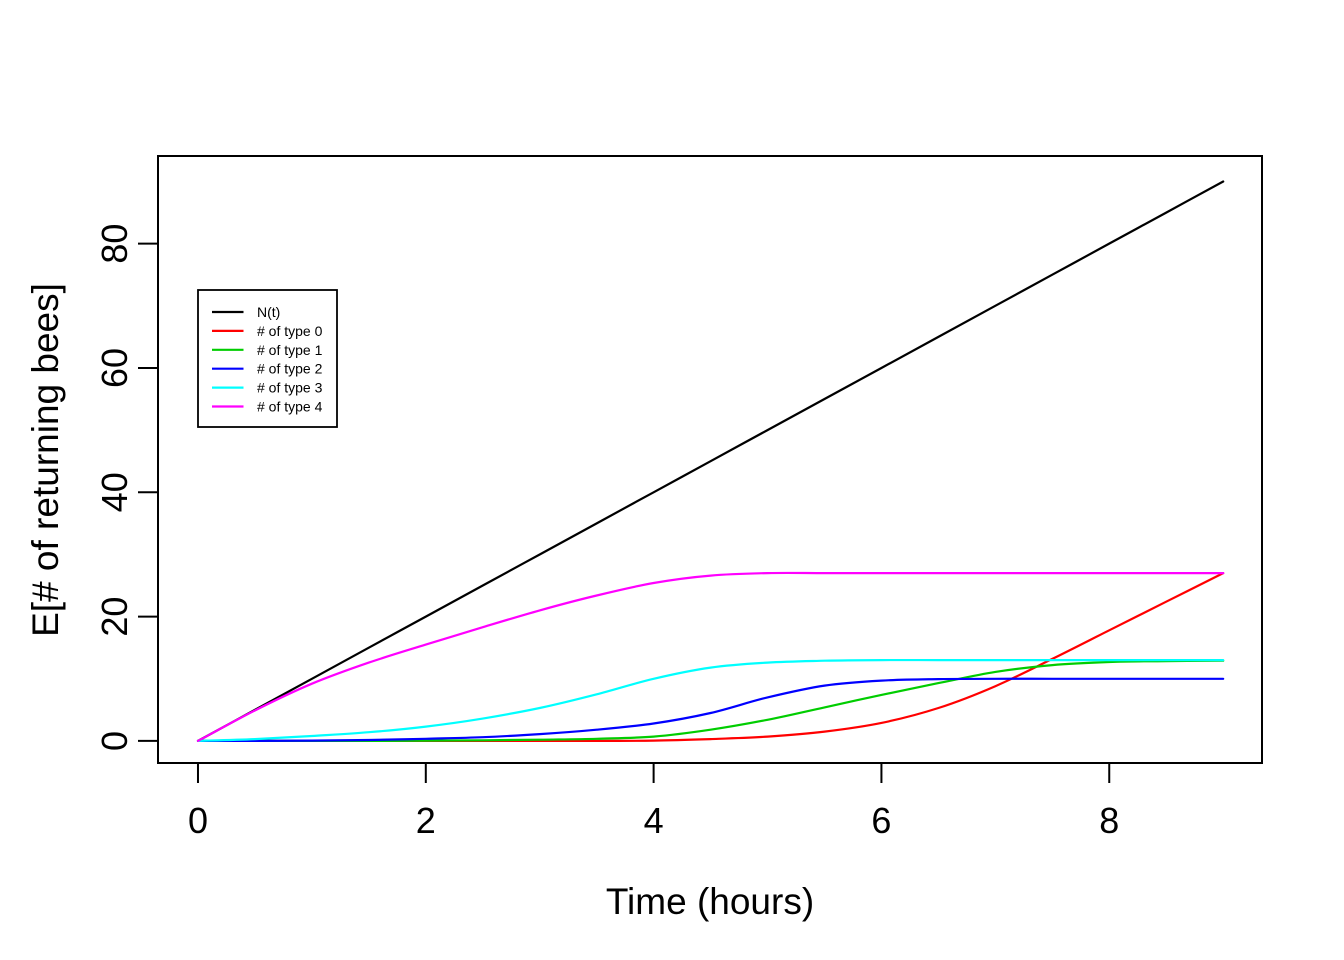 The width and height of the screenshot is (1344, 960). What do you see at coordinates (114, 368) in the screenshot?
I see `y-tick-label: 60` at bounding box center [114, 368].